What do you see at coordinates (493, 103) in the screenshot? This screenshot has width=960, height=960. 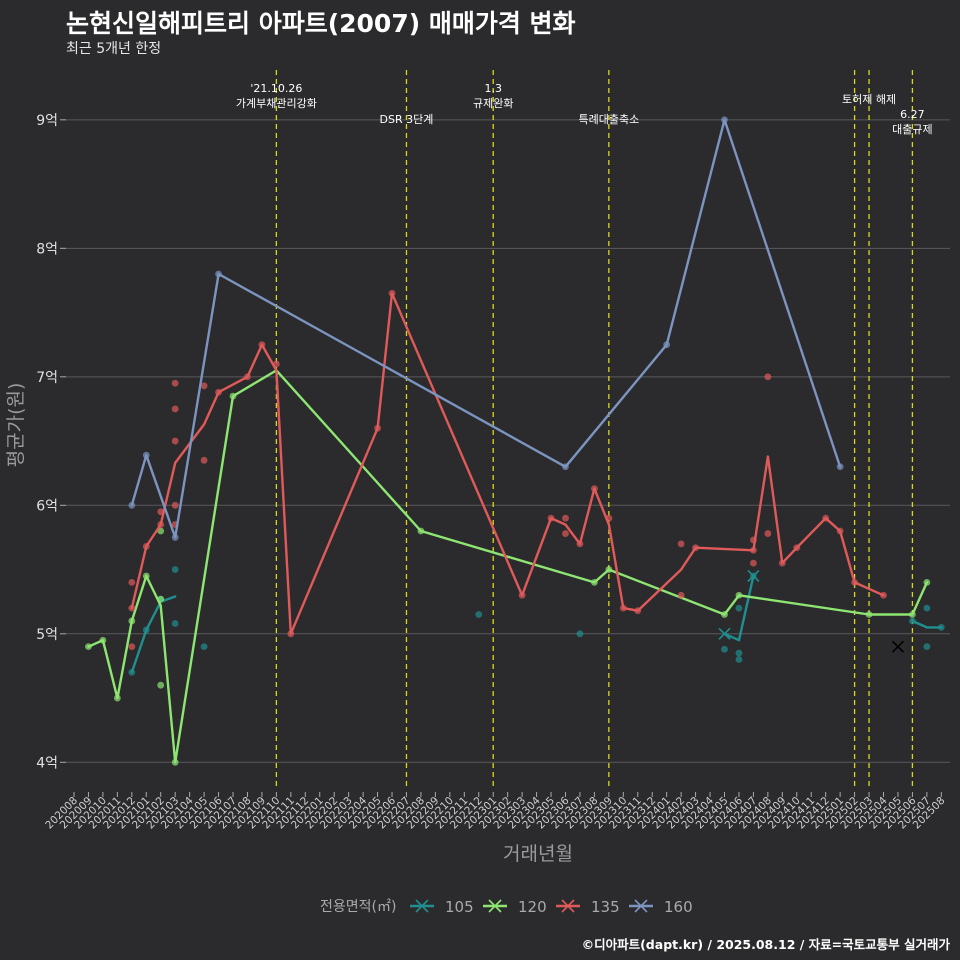 I see `event-label: 규제완화` at bounding box center [493, 103].